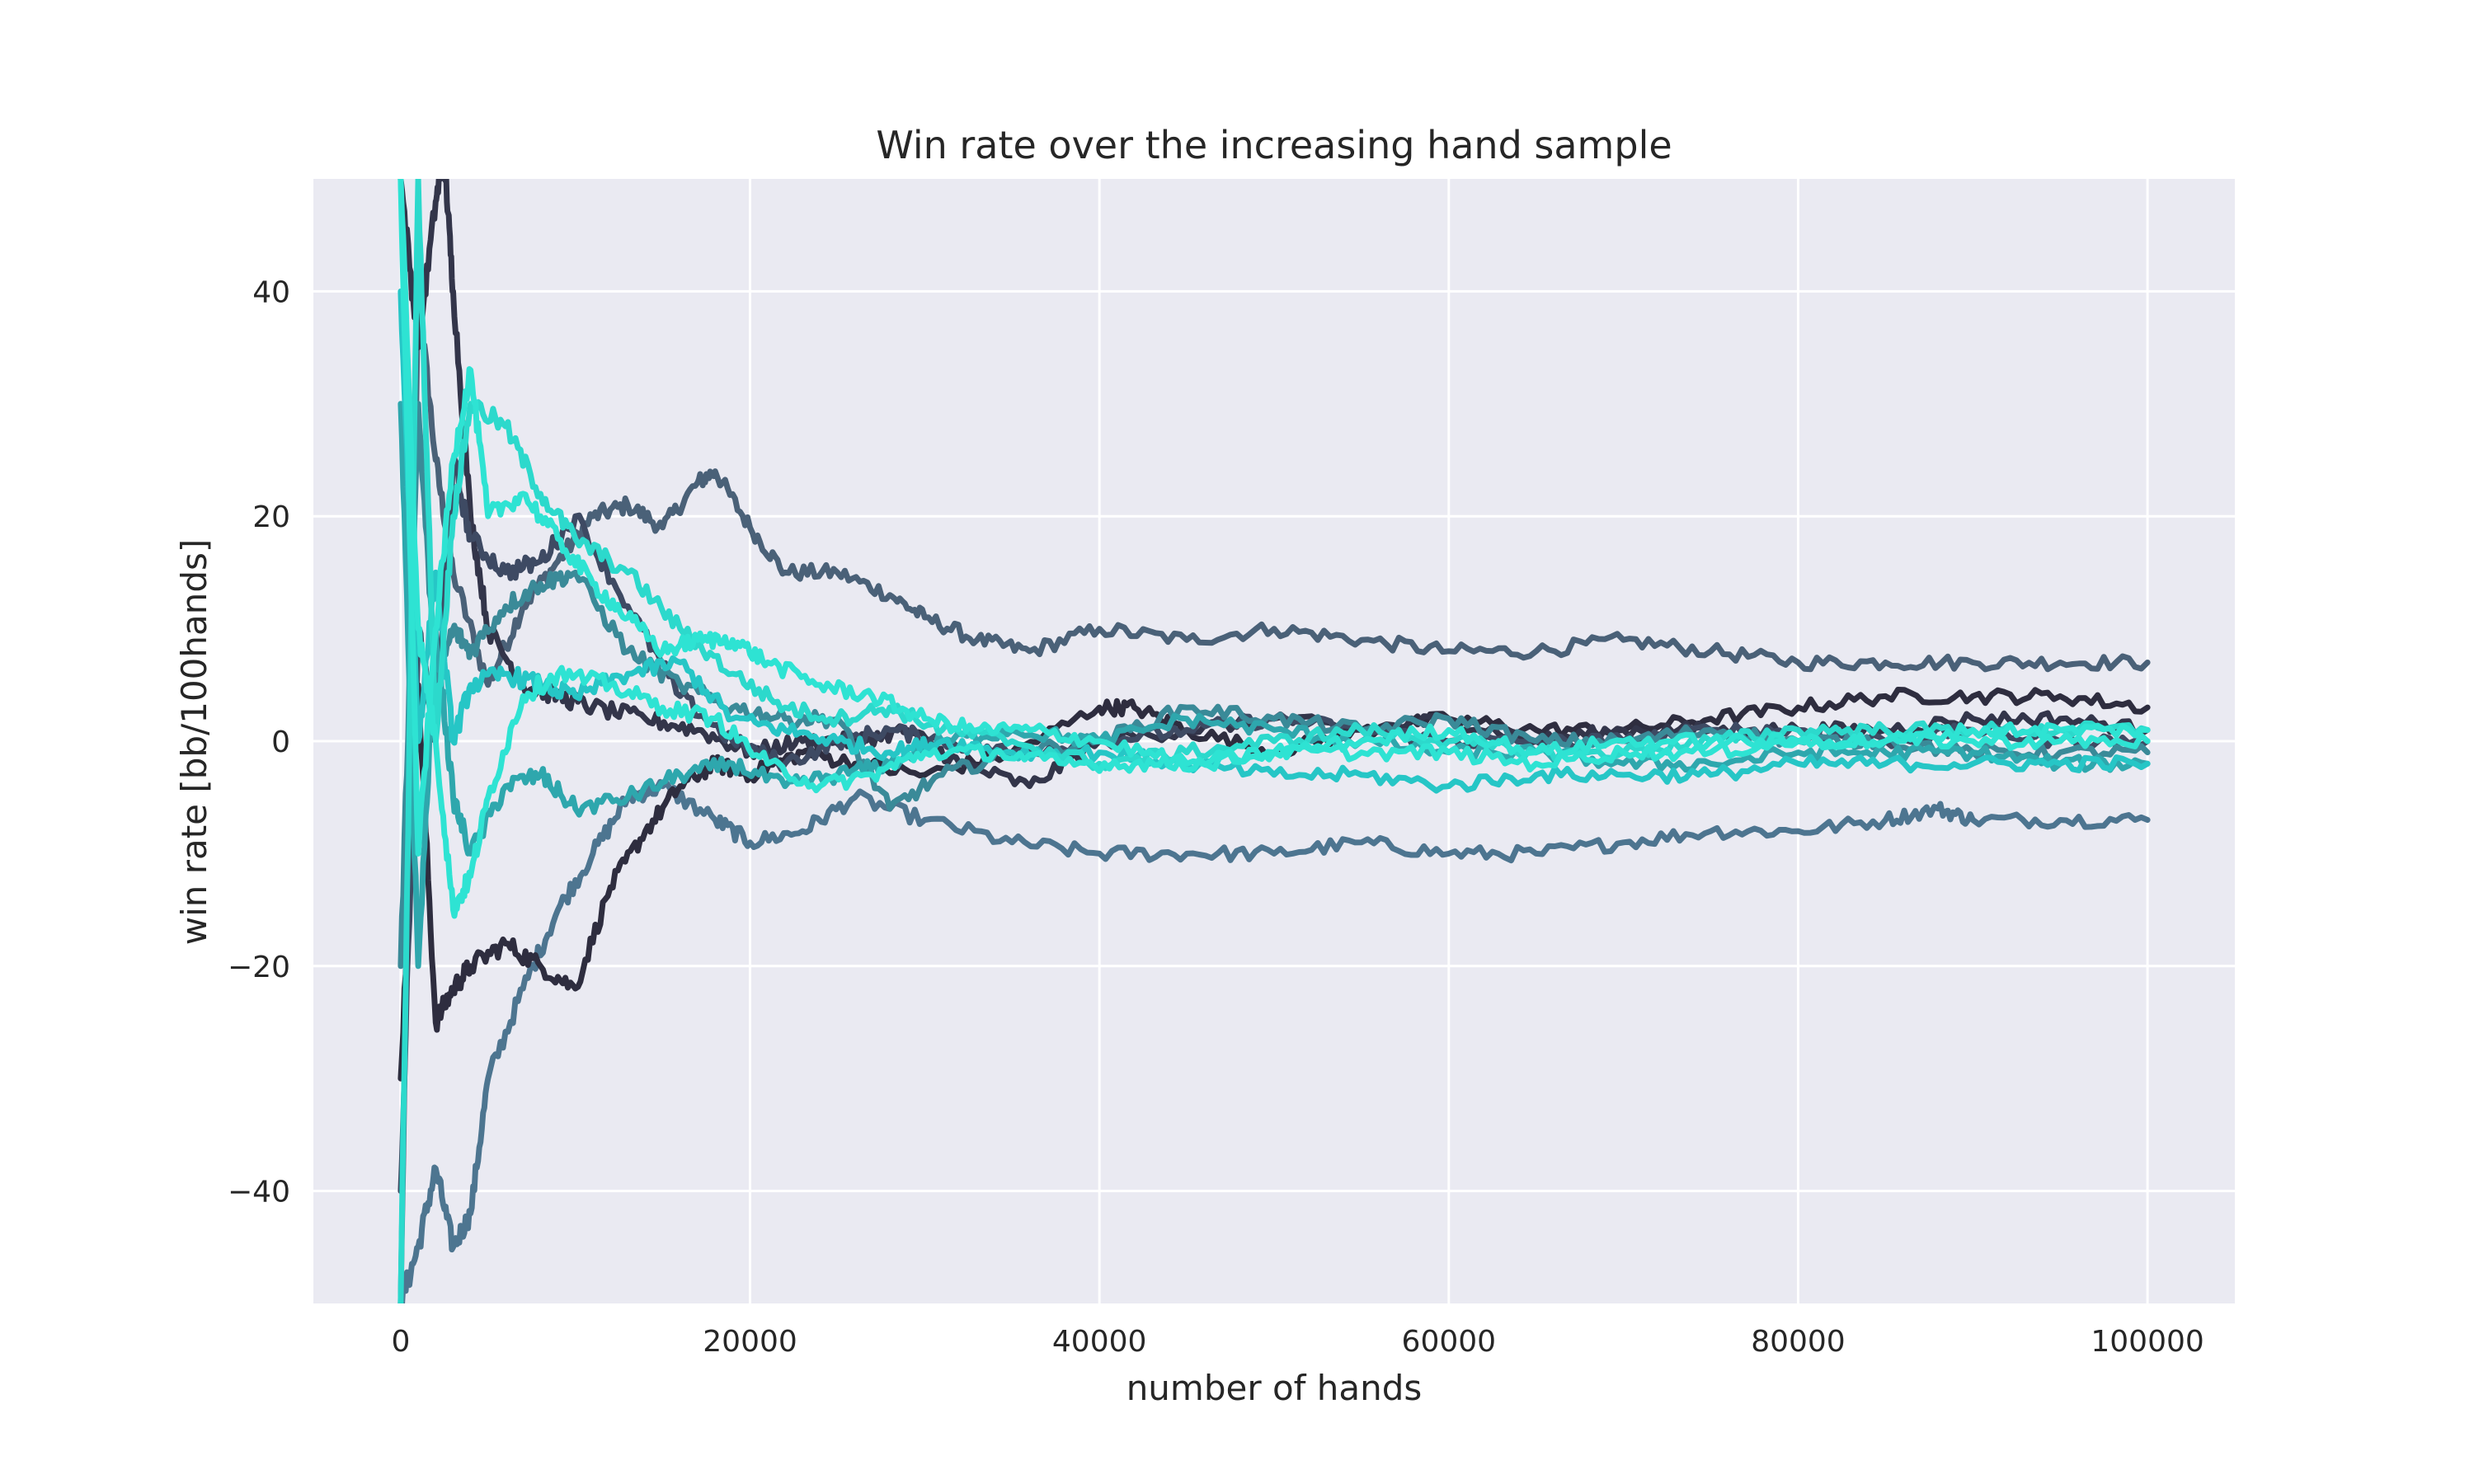 The image size is (2474, 1484). I want to click on y-tick-label: −40, so click(259, 1192).